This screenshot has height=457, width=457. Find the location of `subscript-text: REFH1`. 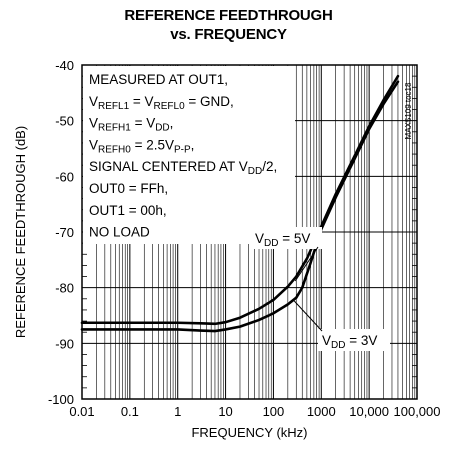

subscript-text: REFH1 is located at coordinates (114, 128).